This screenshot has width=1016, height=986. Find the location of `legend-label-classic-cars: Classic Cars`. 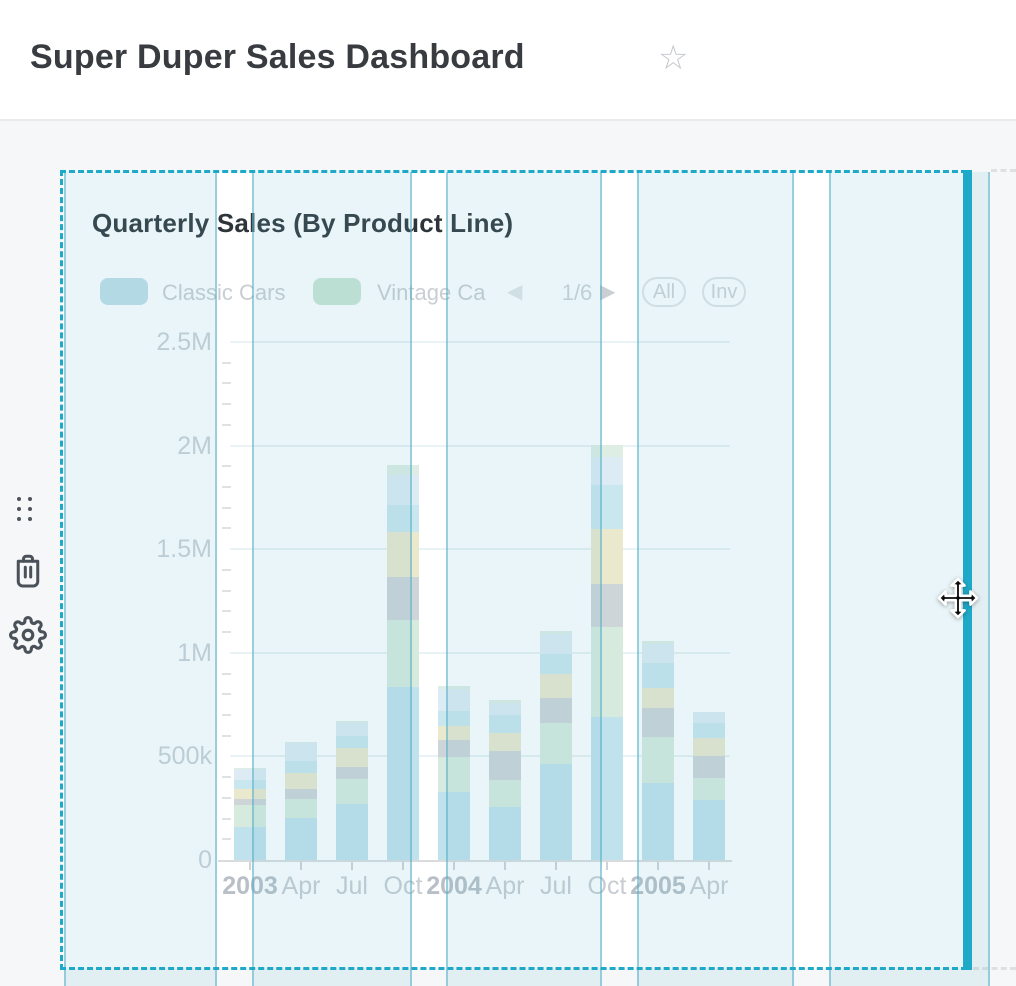

legend-label-classic-cars: Classic Cars is located at coordinates (224, 292).